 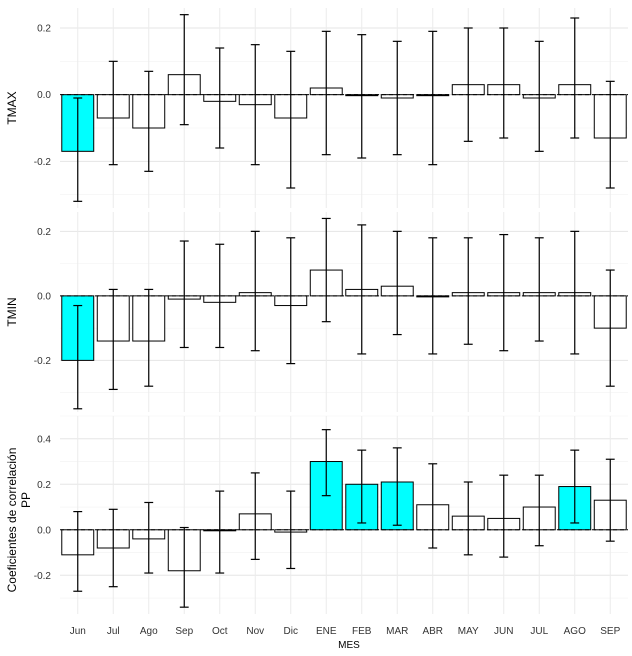 What do you see at coordinates (503, 631) in the screenshot?
I see `x-tick-label: JUN` at bounding box center [503, 631].